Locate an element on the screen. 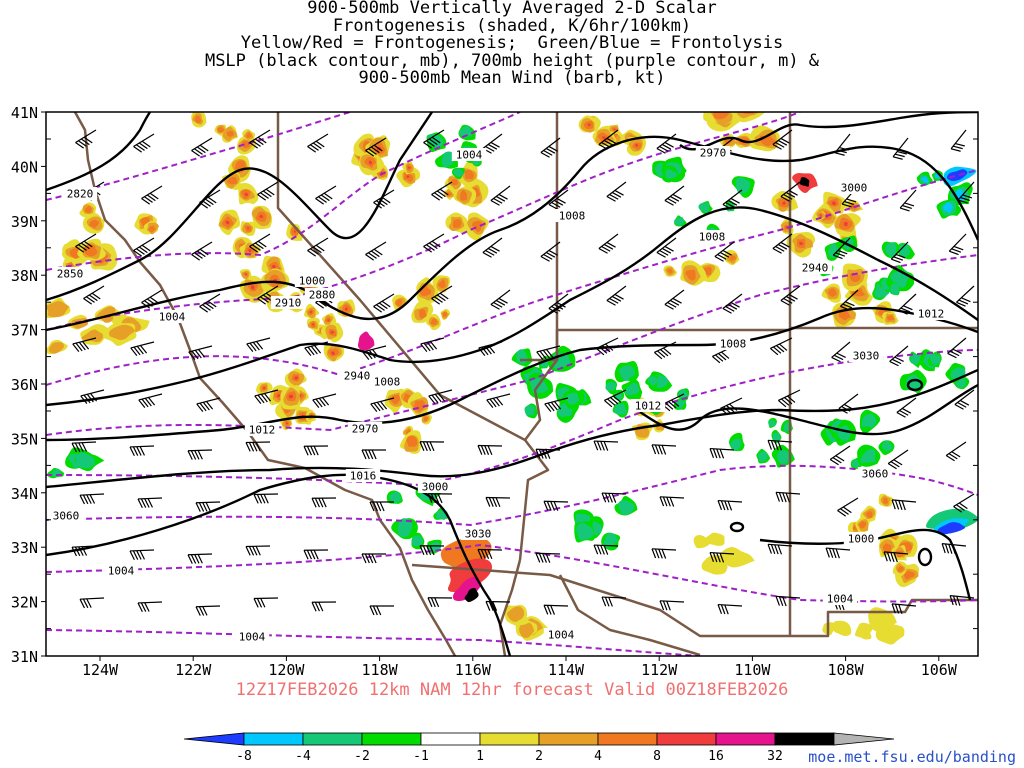 This screenshot has height=768, width=1024. contour-label: 1012 is located at coordinates (931, 314).